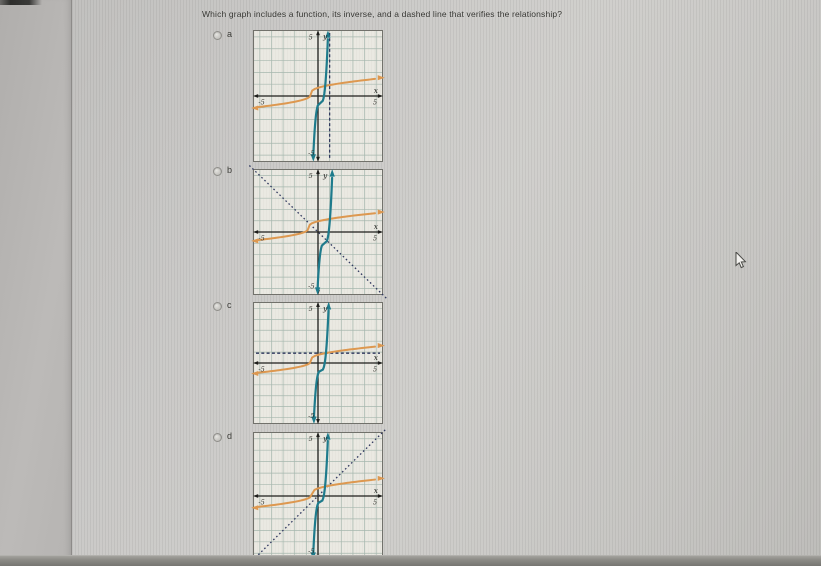 The width and height of the screenshot is (821, 566). Describe the element at coordinates (230, 34) in the screenshot. I see `option-letter-a: a` at that location.